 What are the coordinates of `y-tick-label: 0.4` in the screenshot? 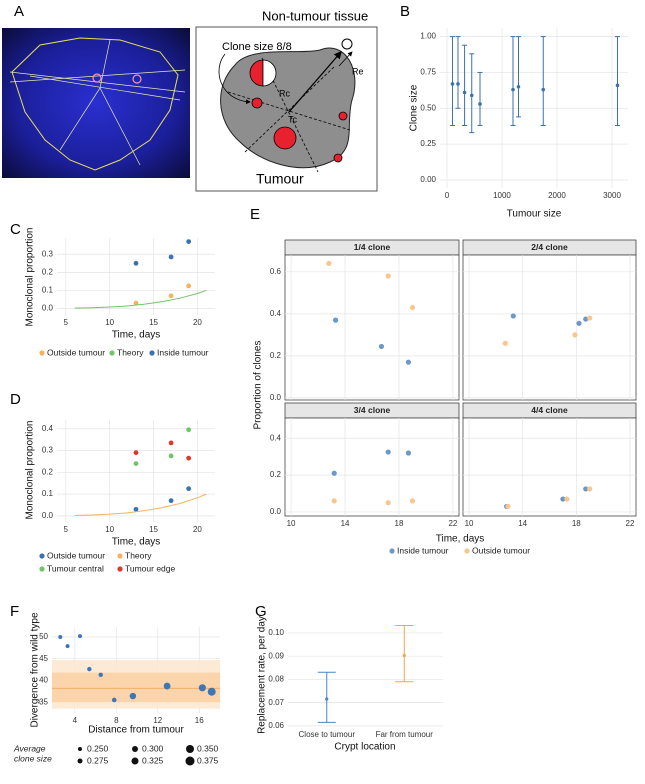 It's located at (276, 313).